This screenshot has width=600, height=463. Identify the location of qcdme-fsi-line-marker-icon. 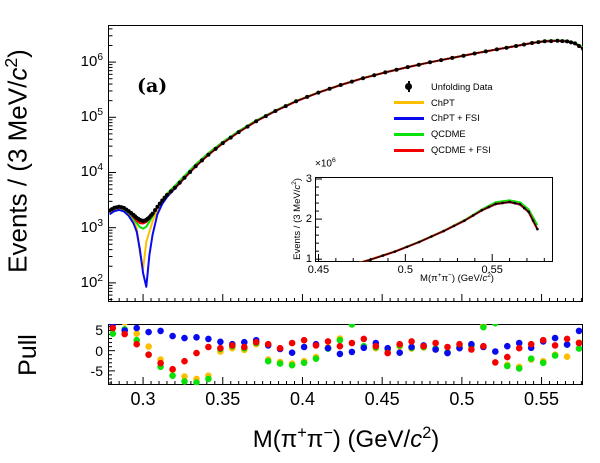
(409, 150).